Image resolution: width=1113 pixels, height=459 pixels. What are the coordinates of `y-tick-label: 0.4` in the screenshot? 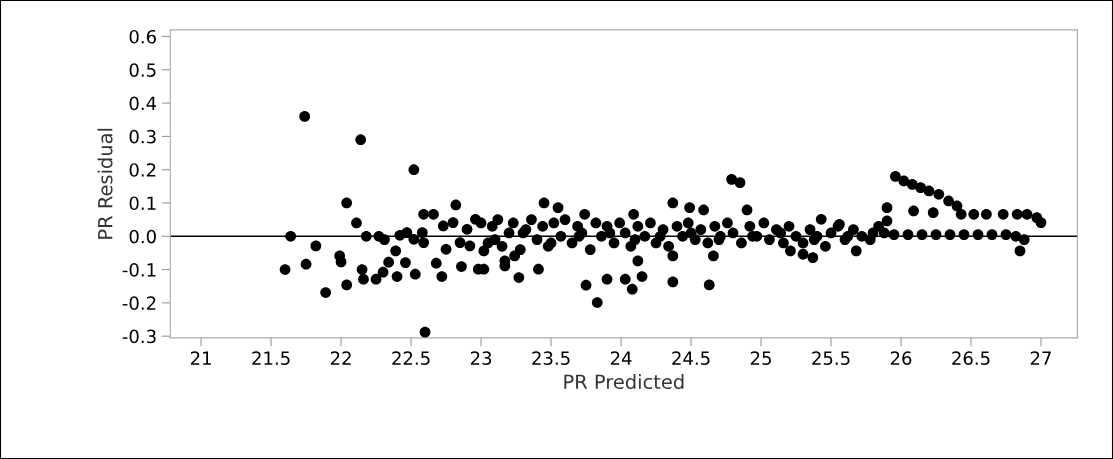 It's located at (143, 103).